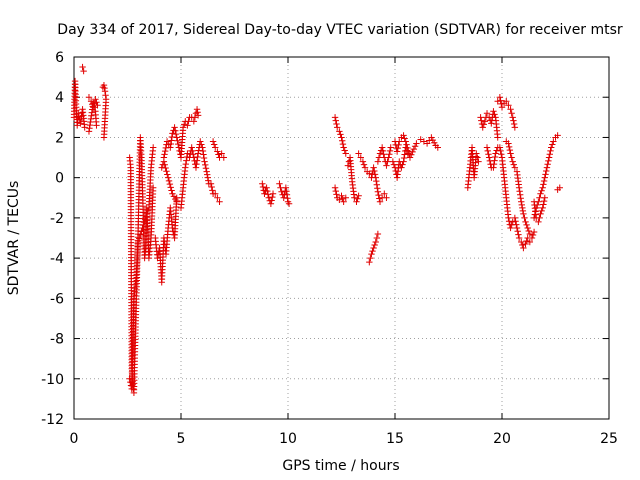  What do you see at coordinates (59, 179) in the screenshot?
I see `y-tick-label: 0` at bounding box center [59, 179].